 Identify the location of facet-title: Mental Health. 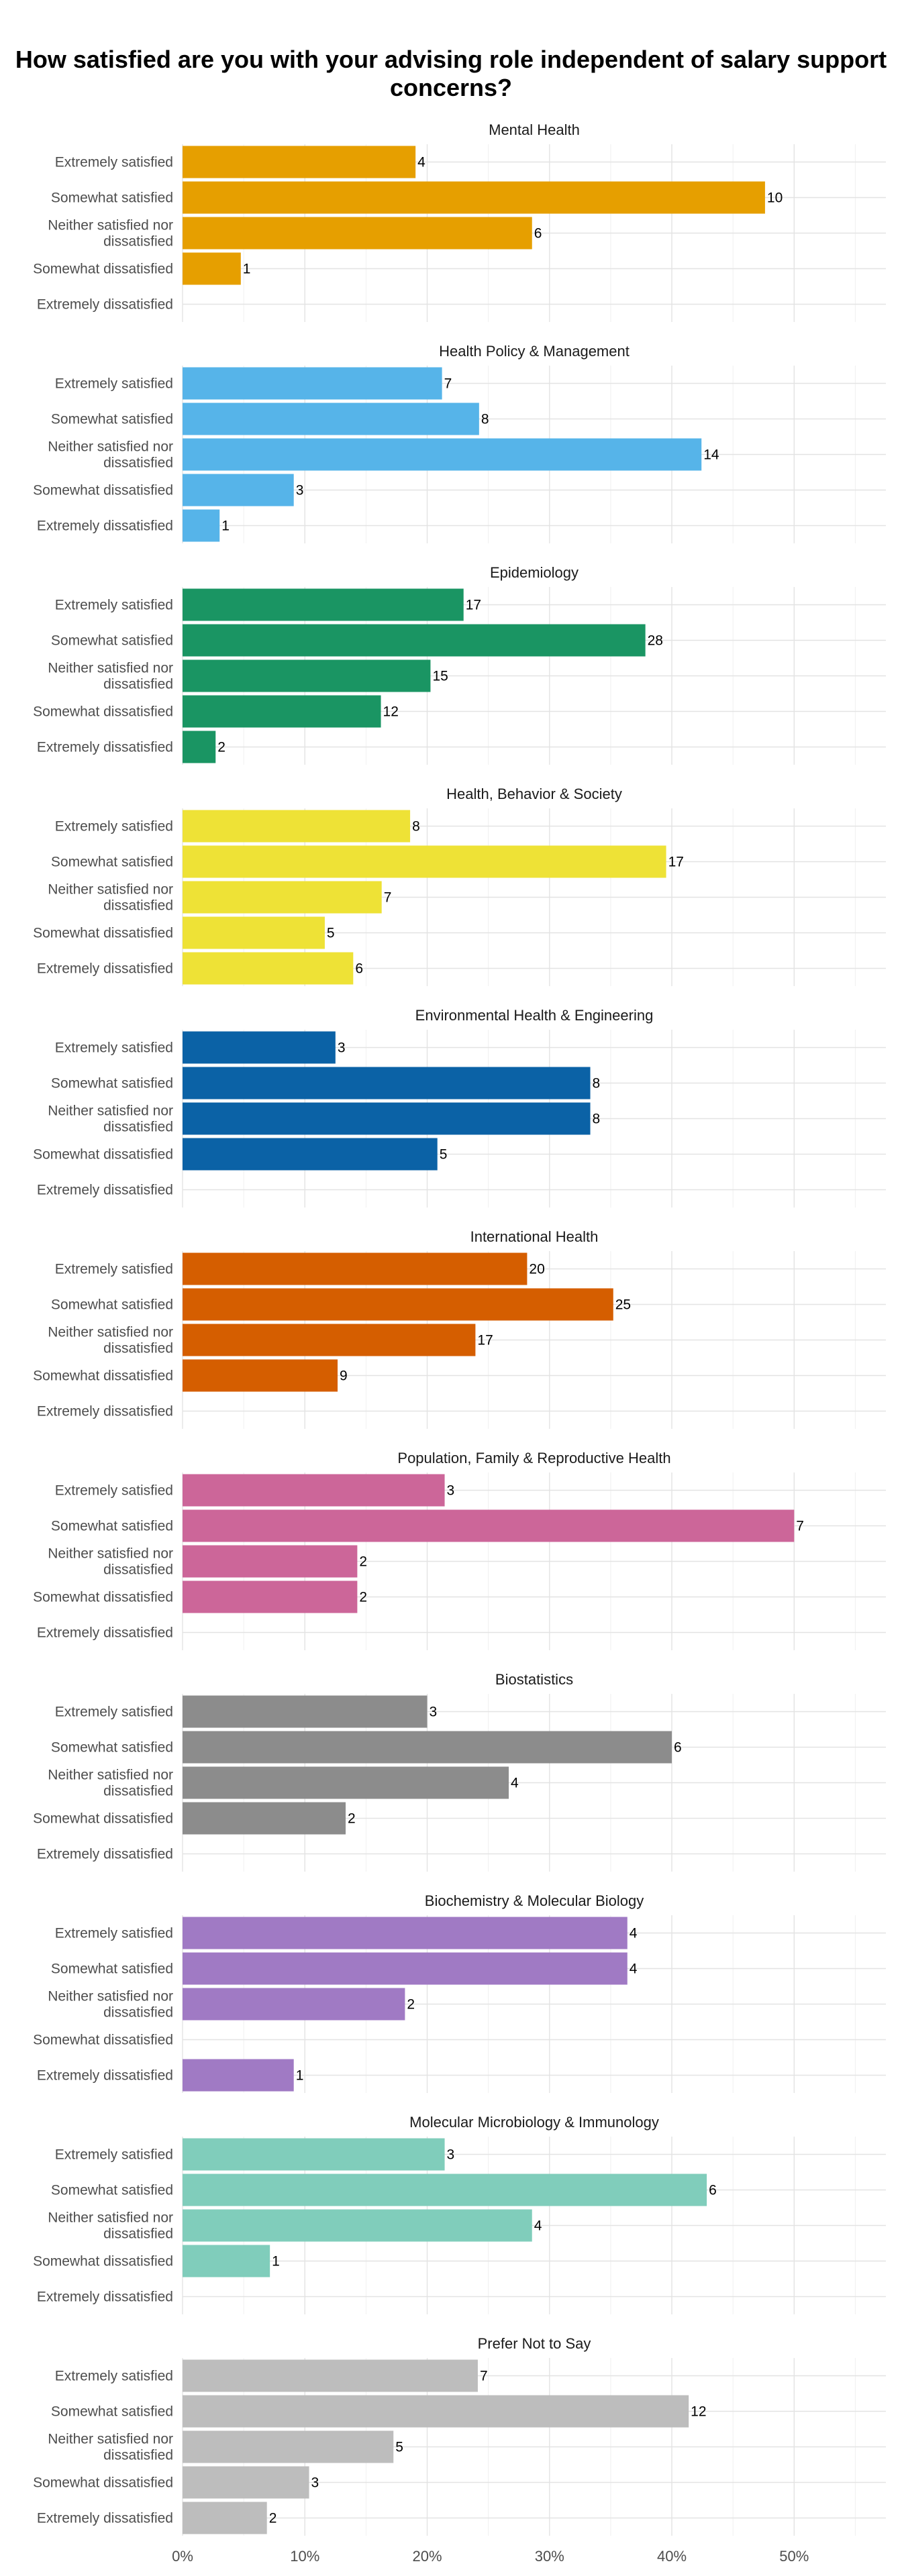
(534, 129).